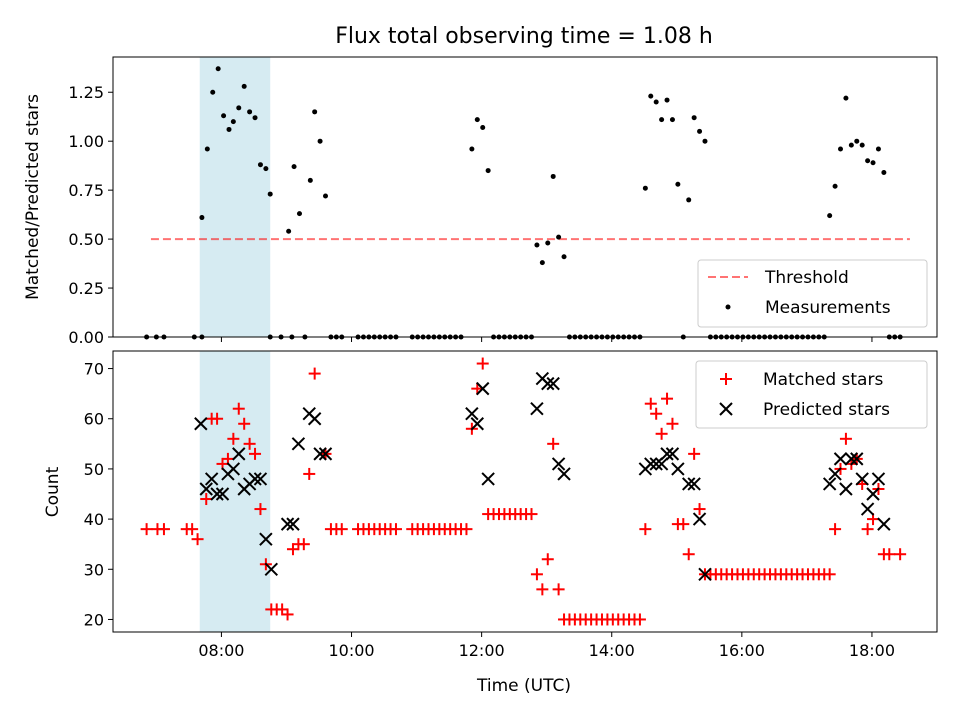 This screenshot has width=960, height=720. I want to click on y-tick-label: 1.00, so click(86, 141).